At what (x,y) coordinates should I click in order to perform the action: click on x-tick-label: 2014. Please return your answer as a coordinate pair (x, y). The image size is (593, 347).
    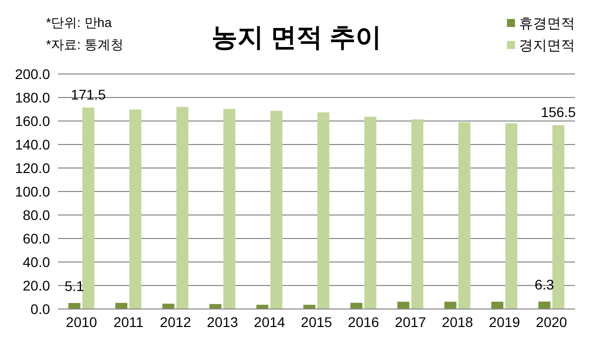
    Looking at the image, I should click on (270, 322).